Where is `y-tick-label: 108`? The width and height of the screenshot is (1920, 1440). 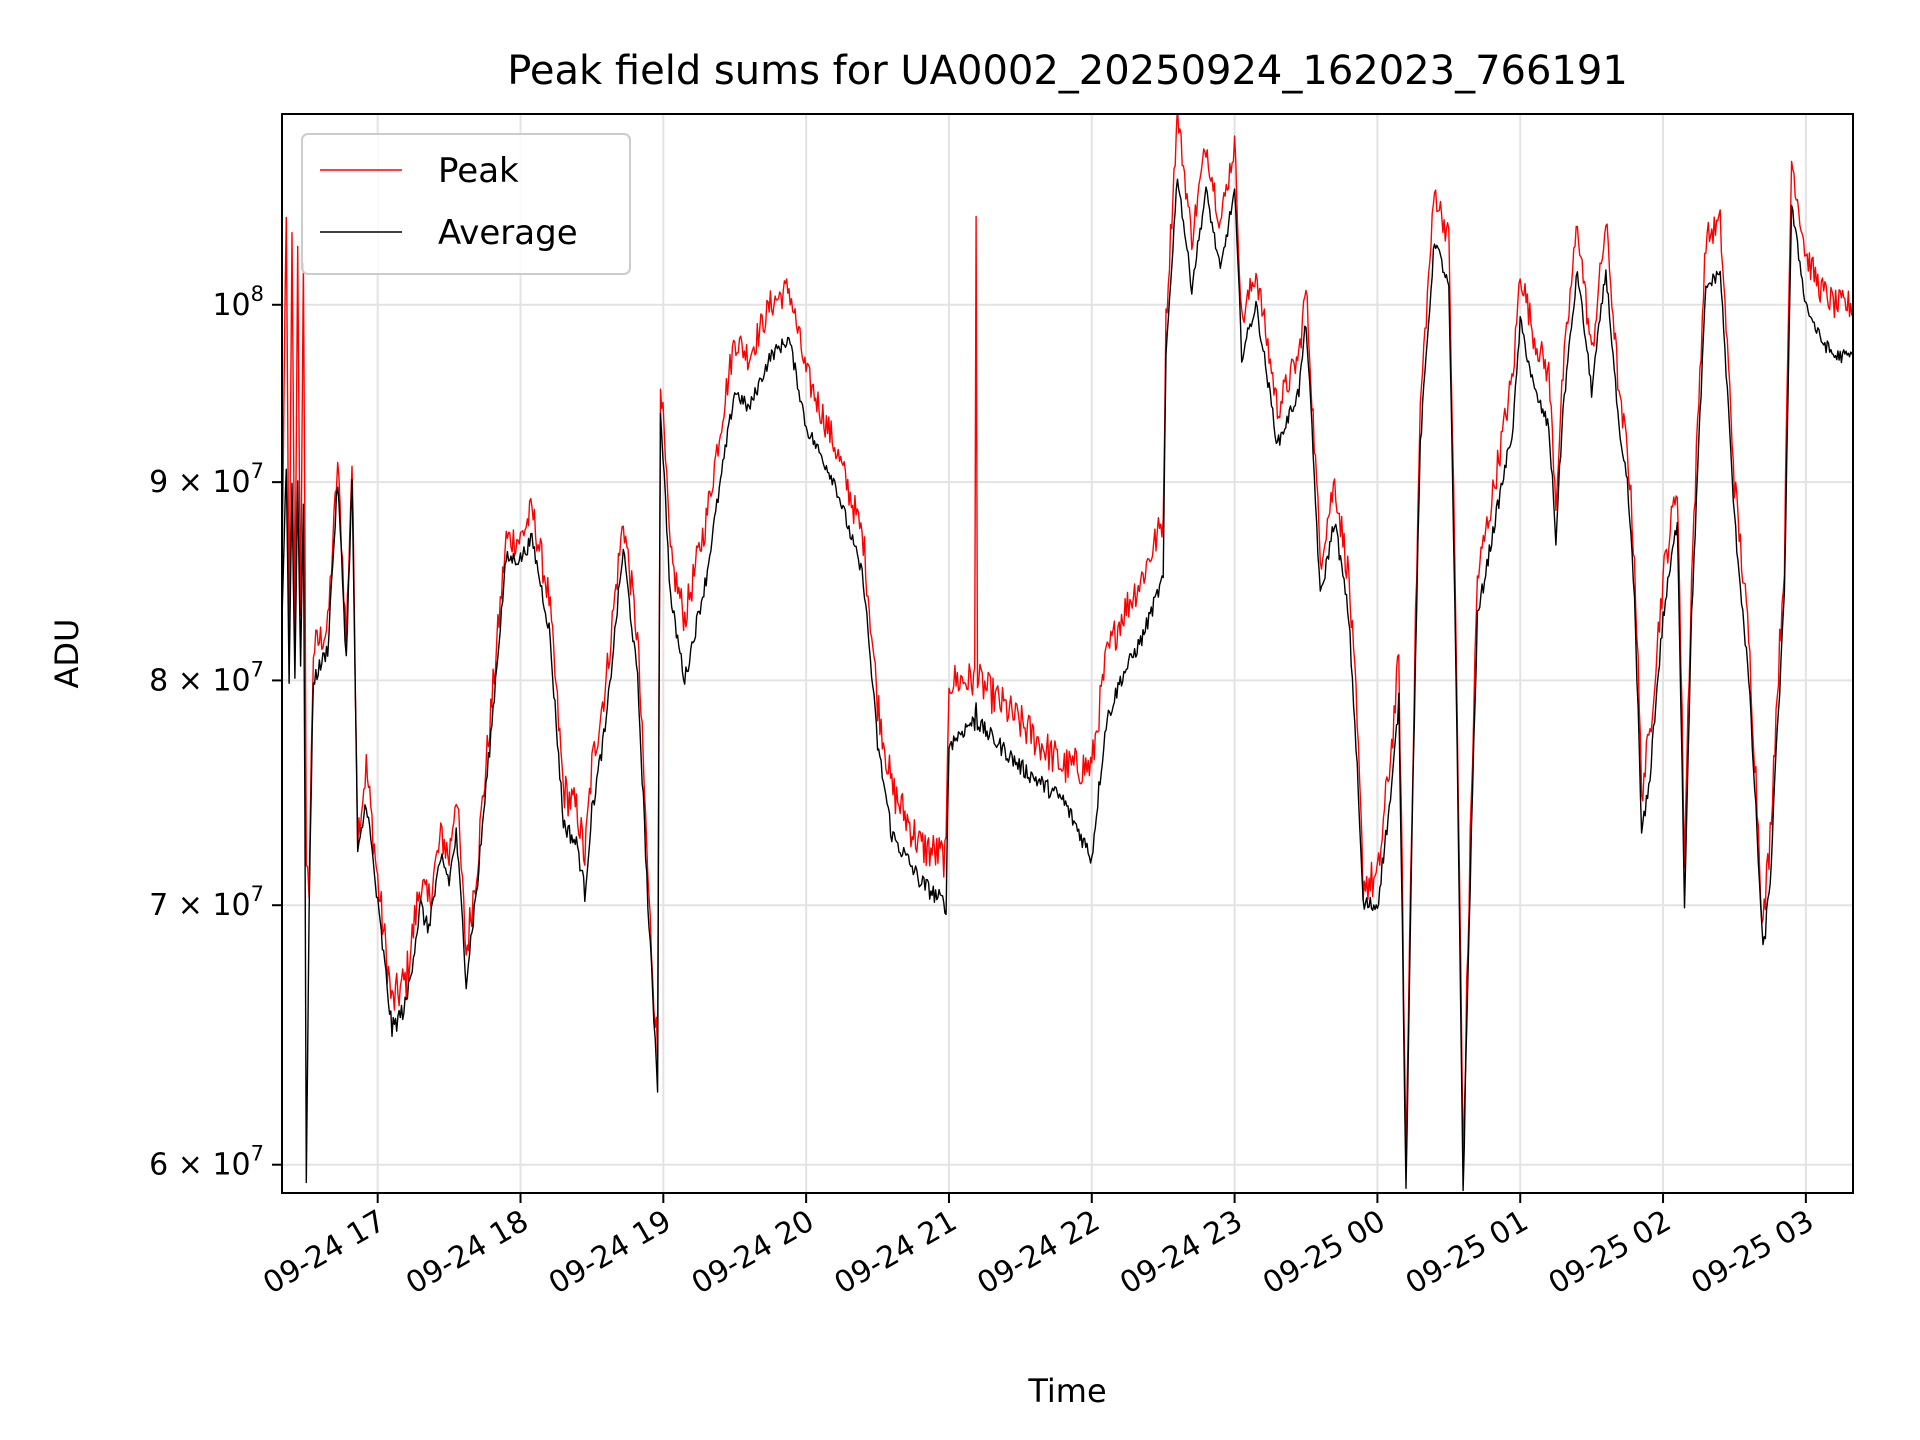
y-tick-label: 108 is located at coordinates (238, 302).